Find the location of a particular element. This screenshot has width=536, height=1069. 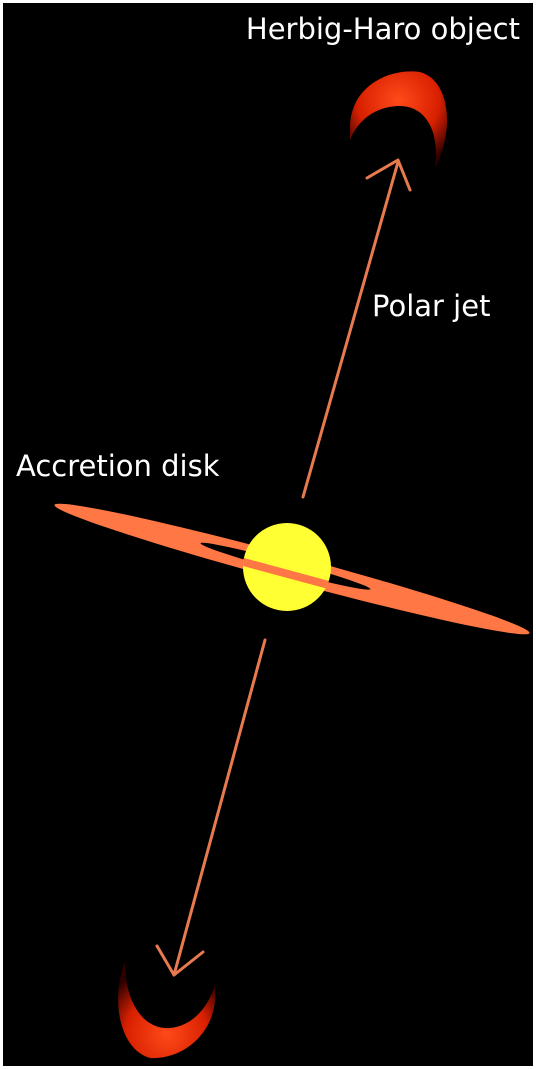

arrowhead-top is located at coordinates (388, 175).